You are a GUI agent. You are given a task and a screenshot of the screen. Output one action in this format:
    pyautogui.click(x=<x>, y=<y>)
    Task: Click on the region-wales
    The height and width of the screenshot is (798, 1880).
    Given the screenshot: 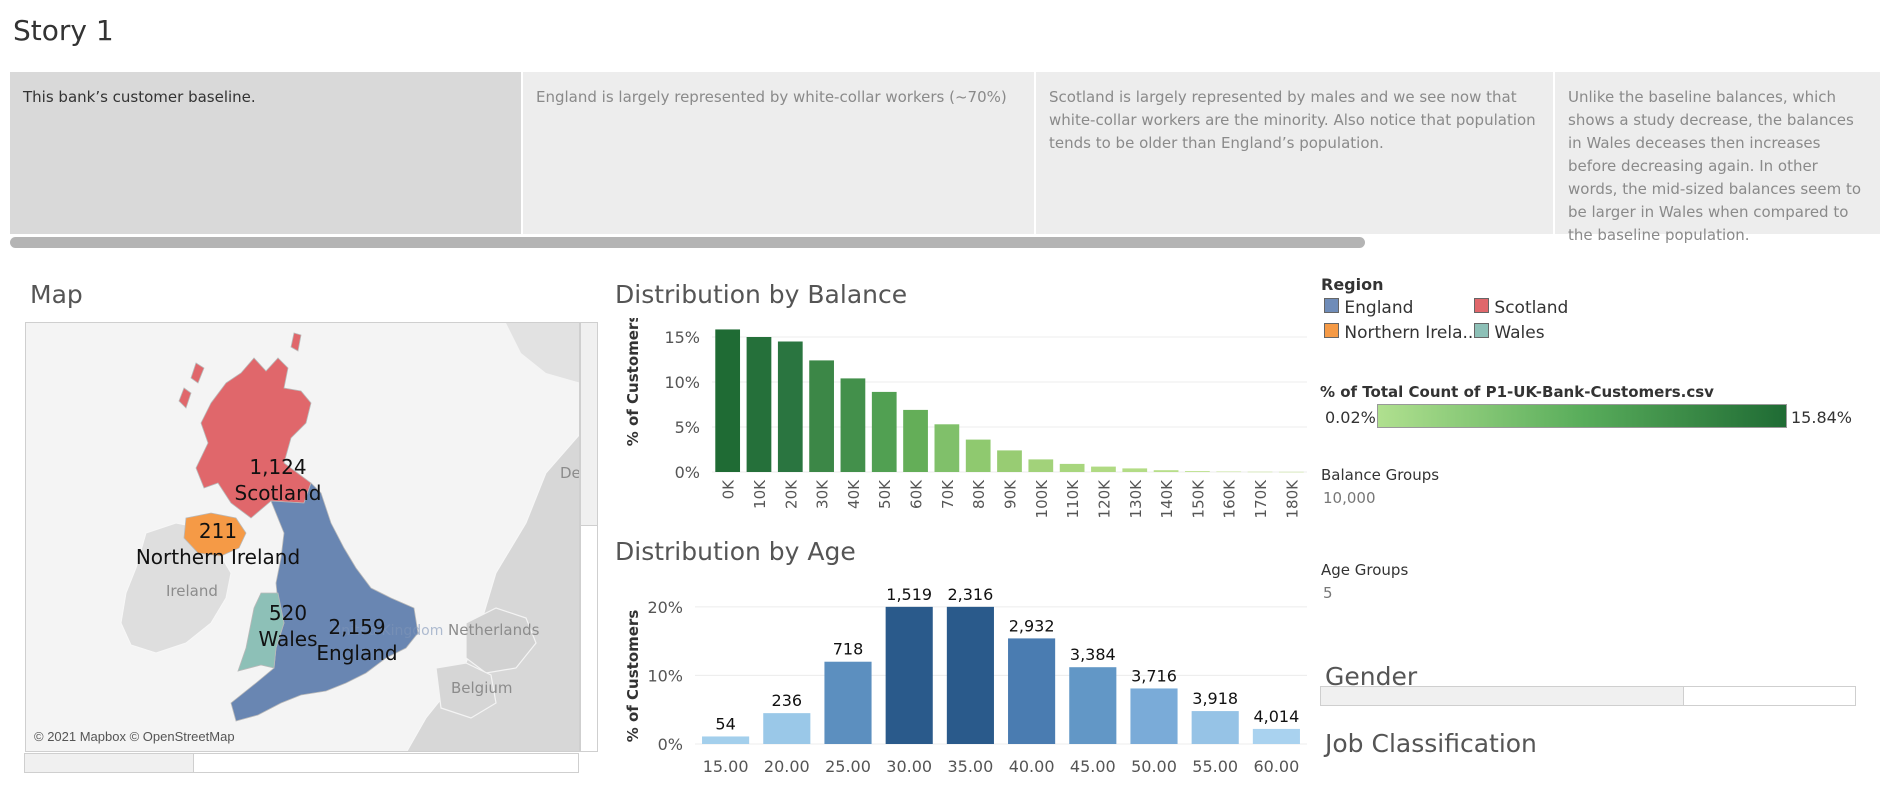 What is the action you would take?
    pyautogui.click(x=261, y=632)
    